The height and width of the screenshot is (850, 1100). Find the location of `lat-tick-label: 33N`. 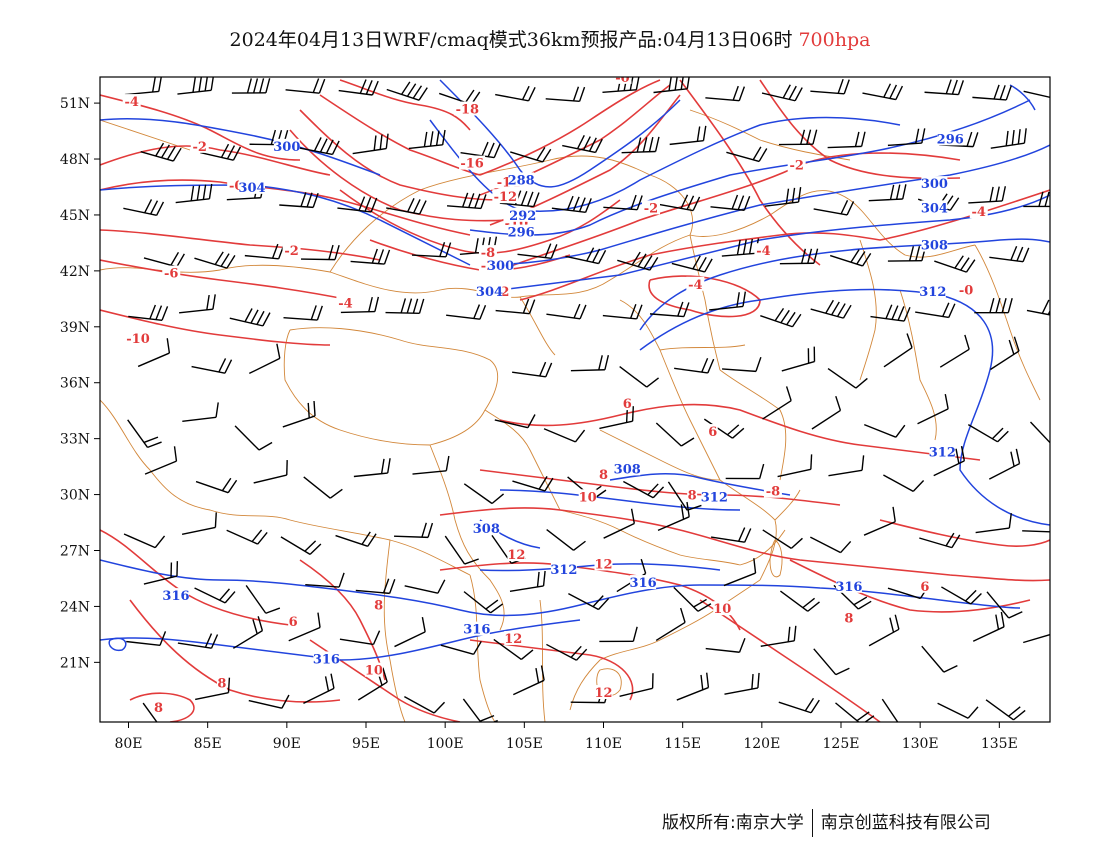

lat-tick-label: 33N is located at coordinates (75, 440).